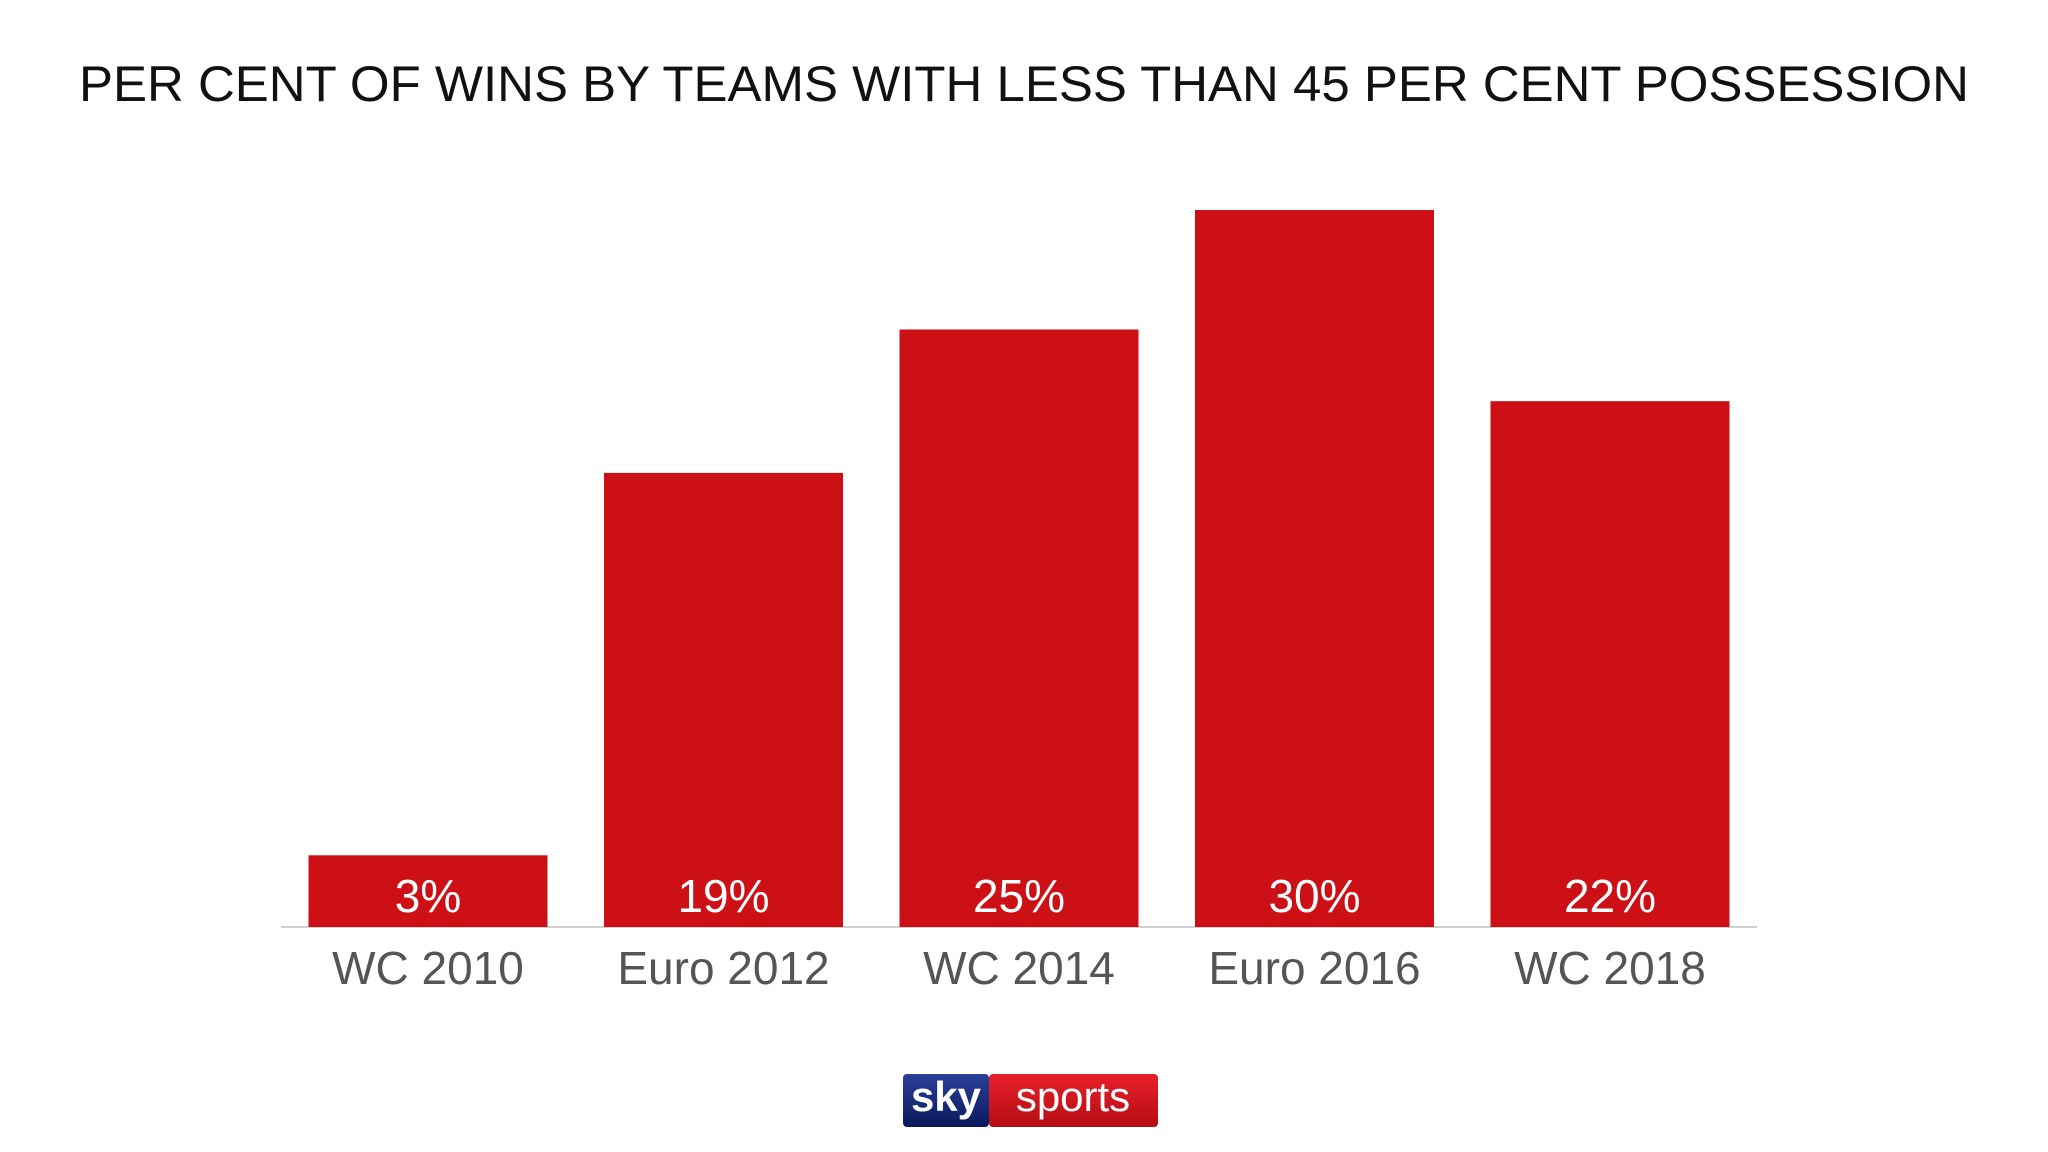 The height and width of the screenshot is (1152, 2048). Describe the element at coordinates (1314, 968) in the screenshot. I see `x-tick-label: Euro 2016` at that location.